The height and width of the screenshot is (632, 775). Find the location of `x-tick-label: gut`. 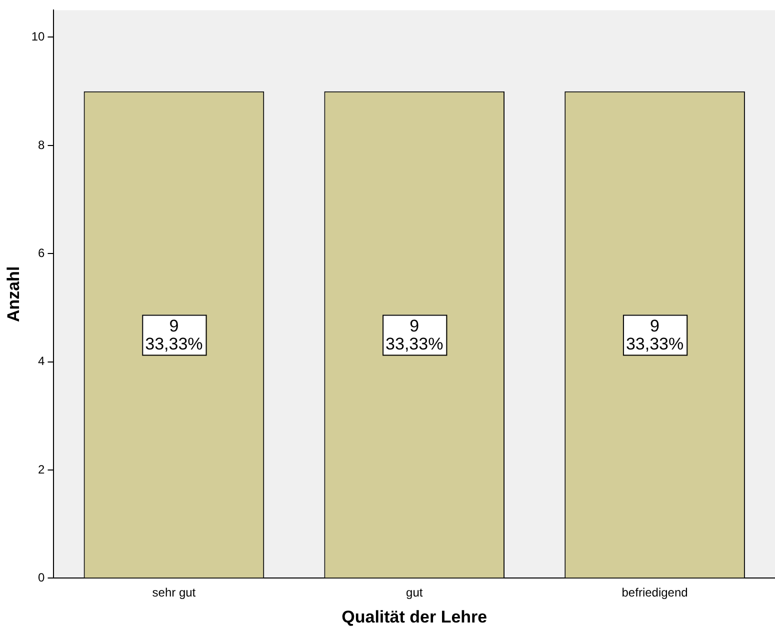

x-tick-label: gut is located at coordinates (415, 593).